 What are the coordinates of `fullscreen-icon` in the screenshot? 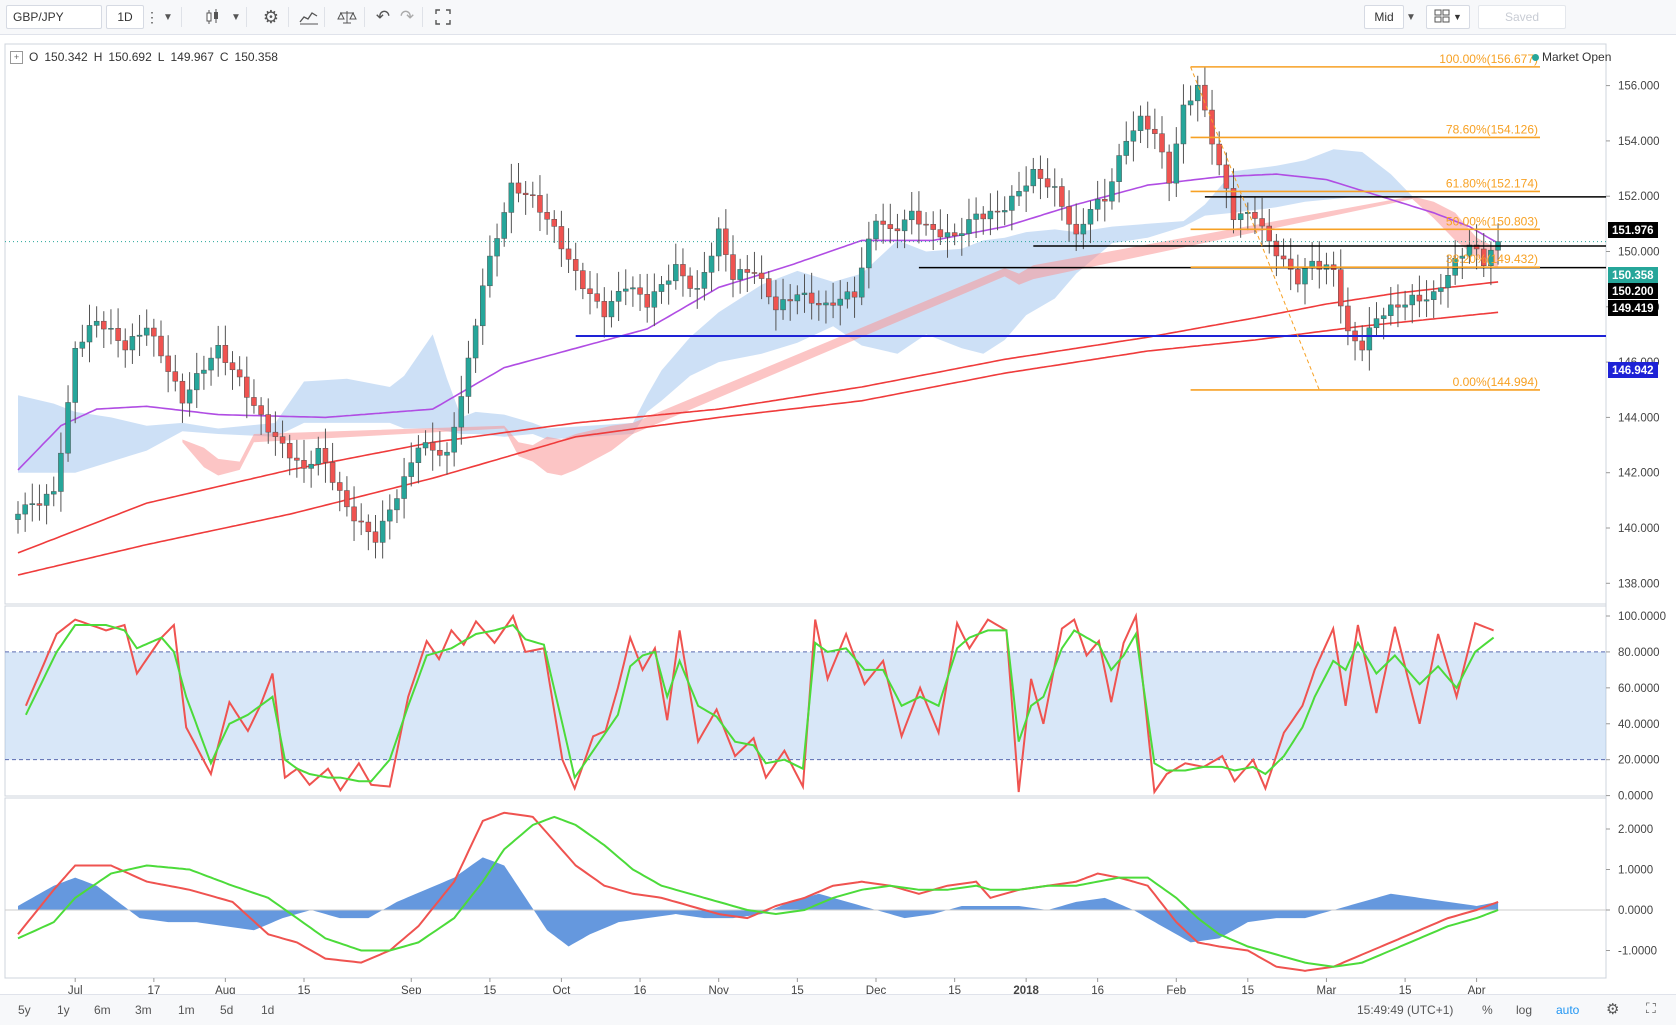 It's located at (443, 17).